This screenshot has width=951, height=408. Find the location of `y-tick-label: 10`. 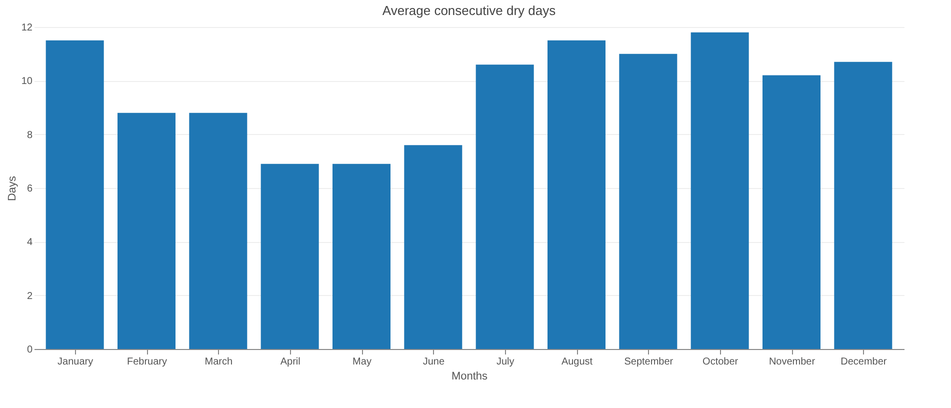

y-tick-label: 10 is located at coordinates (27, 82).